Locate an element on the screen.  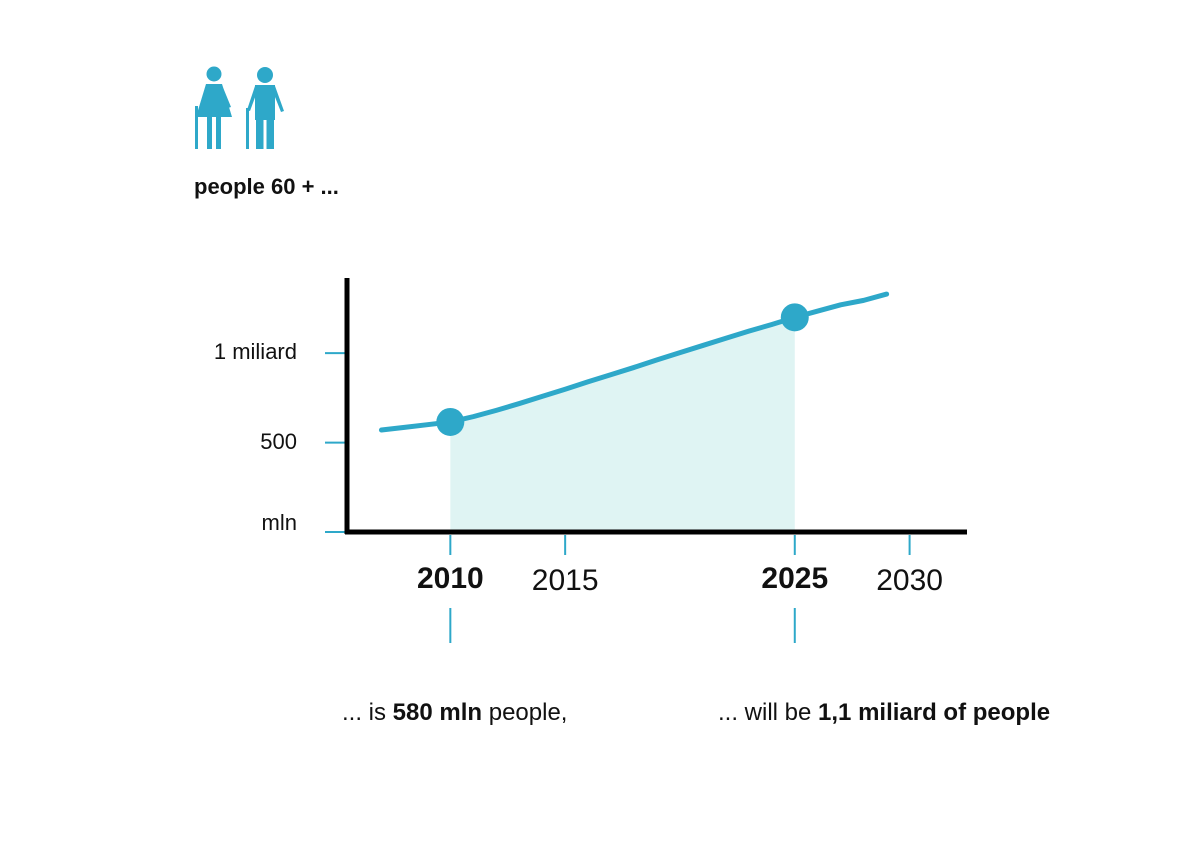
data-point-2025 is located at coordinates (794, 317).